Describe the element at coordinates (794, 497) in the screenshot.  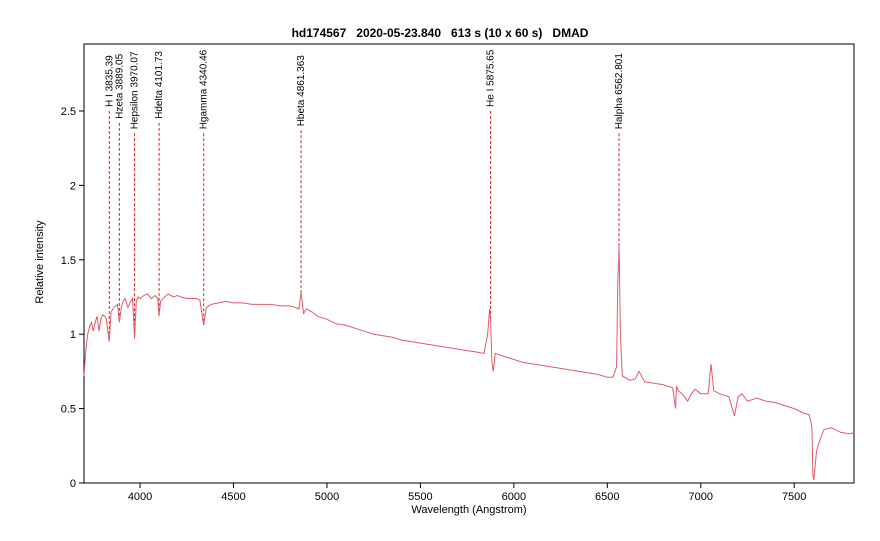
I see `x-tick-label: 7500` at that location.